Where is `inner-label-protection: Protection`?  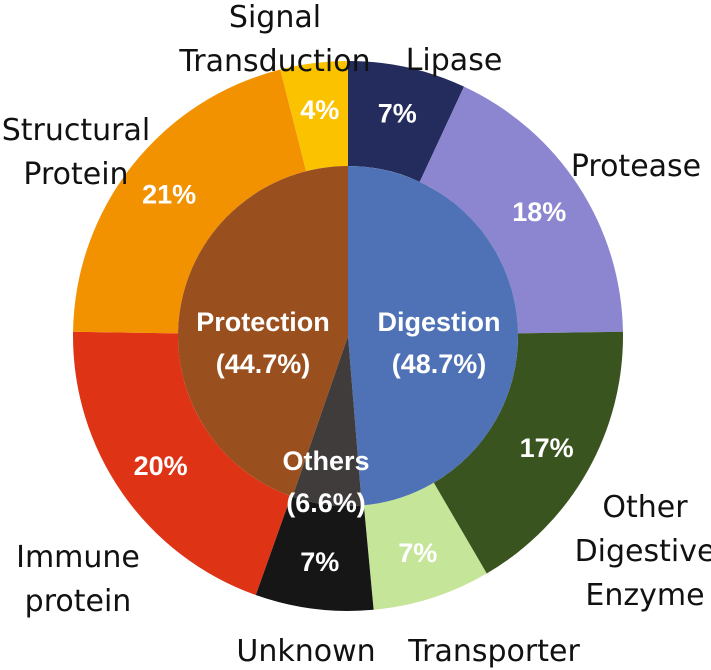 inner-label-protection: Protection is located at coordinates (263, 322).